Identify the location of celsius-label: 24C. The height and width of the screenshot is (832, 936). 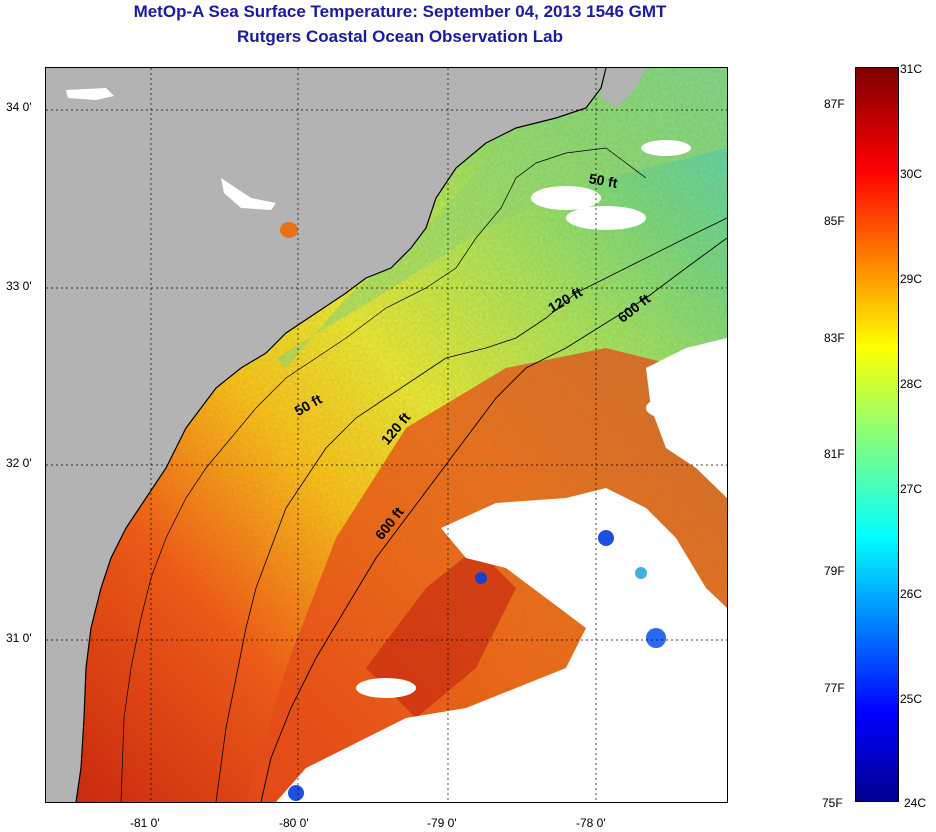
(915, 803).